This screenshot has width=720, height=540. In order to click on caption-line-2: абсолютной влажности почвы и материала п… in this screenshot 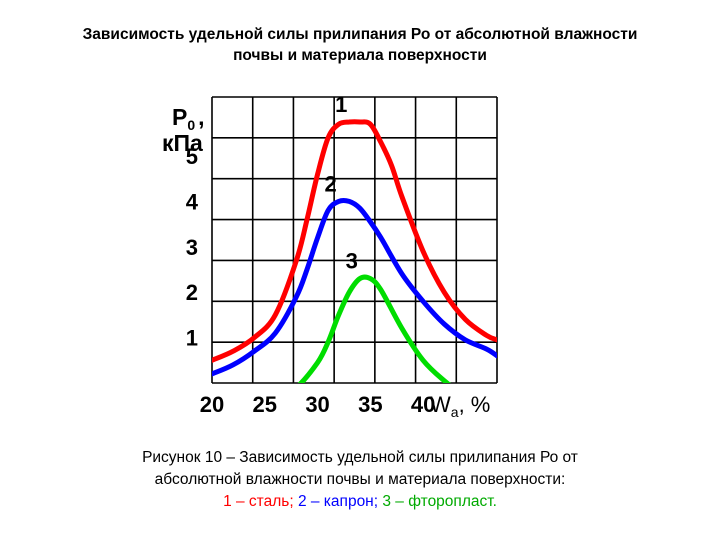, I will do `click(360, 479)`.